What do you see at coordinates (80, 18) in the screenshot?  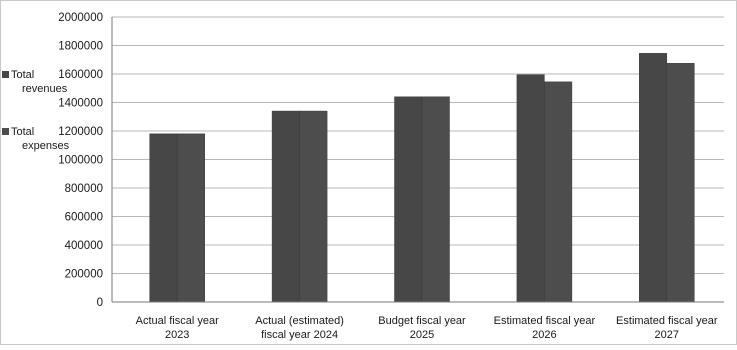 I see `y-tick-label: 2000000` at bounding box center [80, 18].